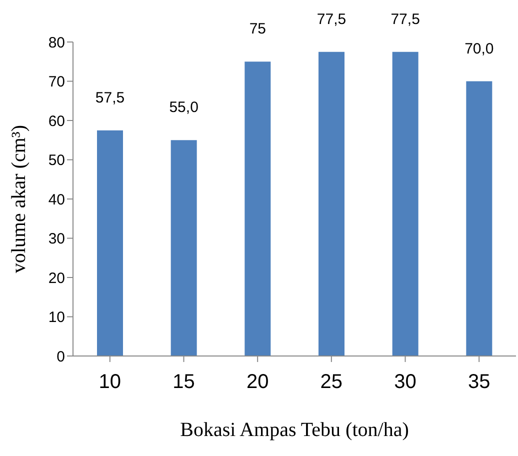 The width and height of the screenshot is (518, 456). I want to click on y-tick-label: 10, so click(56, 317).